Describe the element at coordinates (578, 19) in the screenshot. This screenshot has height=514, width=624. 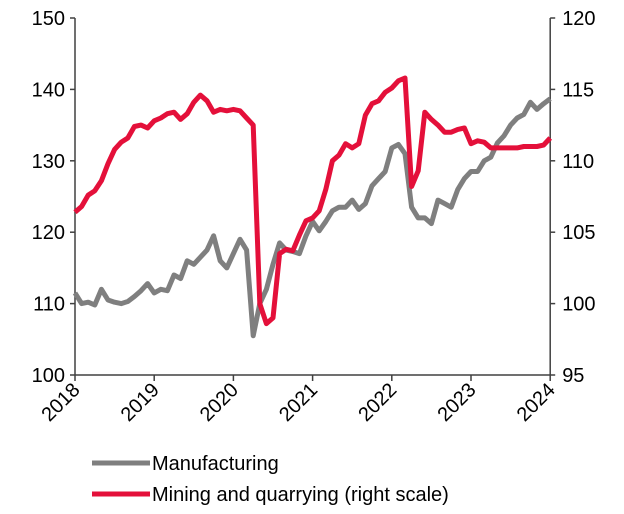
I see `y2-tick-label: 120` at that location.